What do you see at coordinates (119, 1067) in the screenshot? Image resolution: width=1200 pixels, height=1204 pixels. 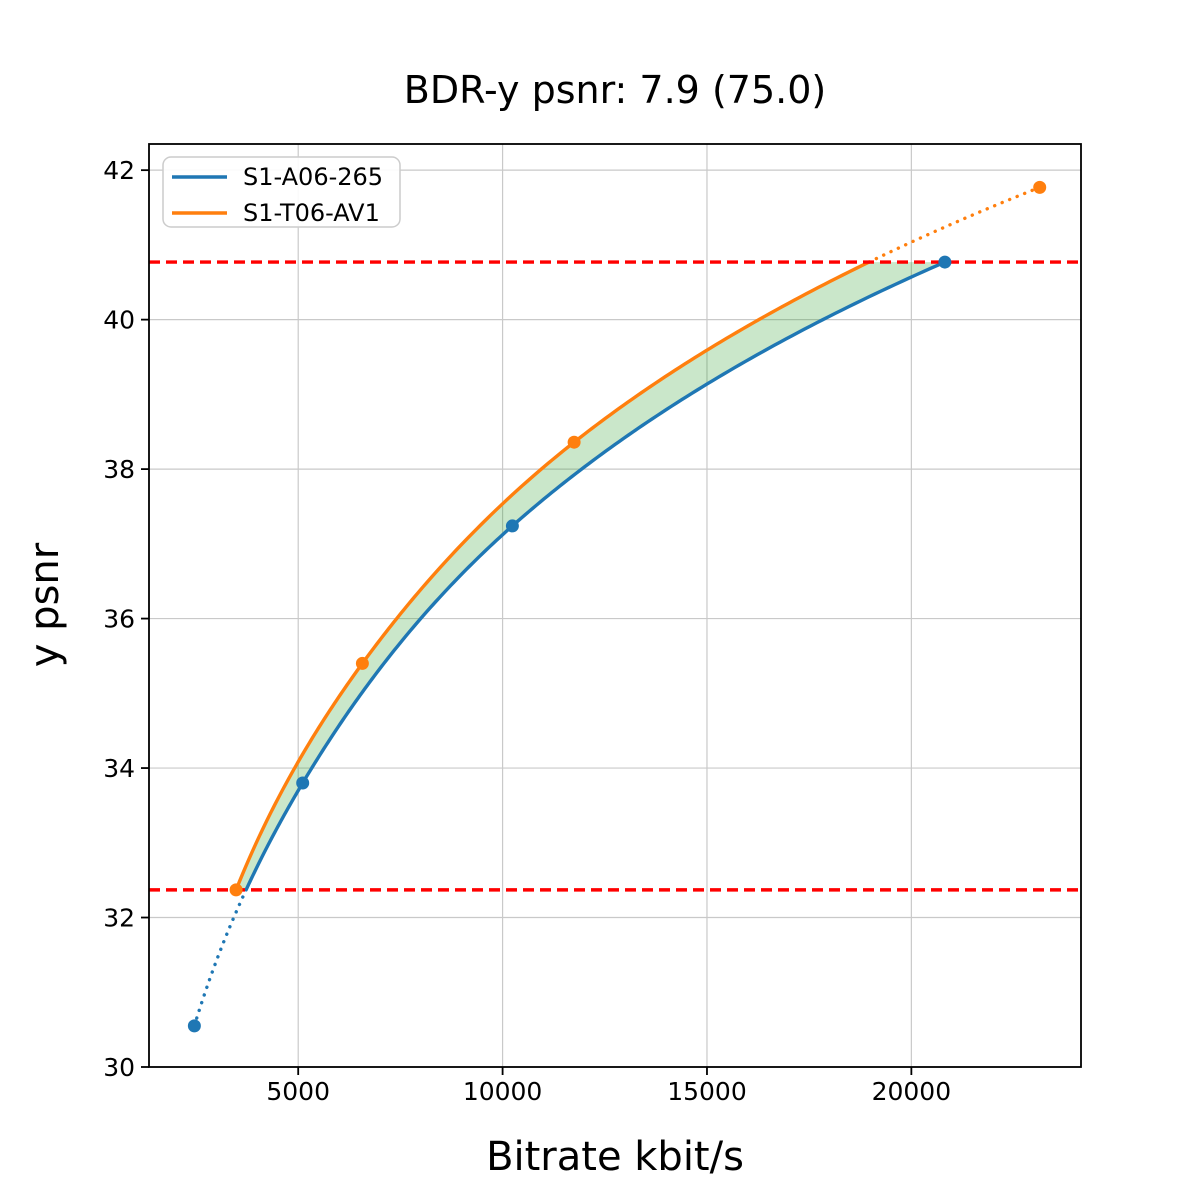 I see `ytick-label-30: 30` at bounding box center [119, 1067].